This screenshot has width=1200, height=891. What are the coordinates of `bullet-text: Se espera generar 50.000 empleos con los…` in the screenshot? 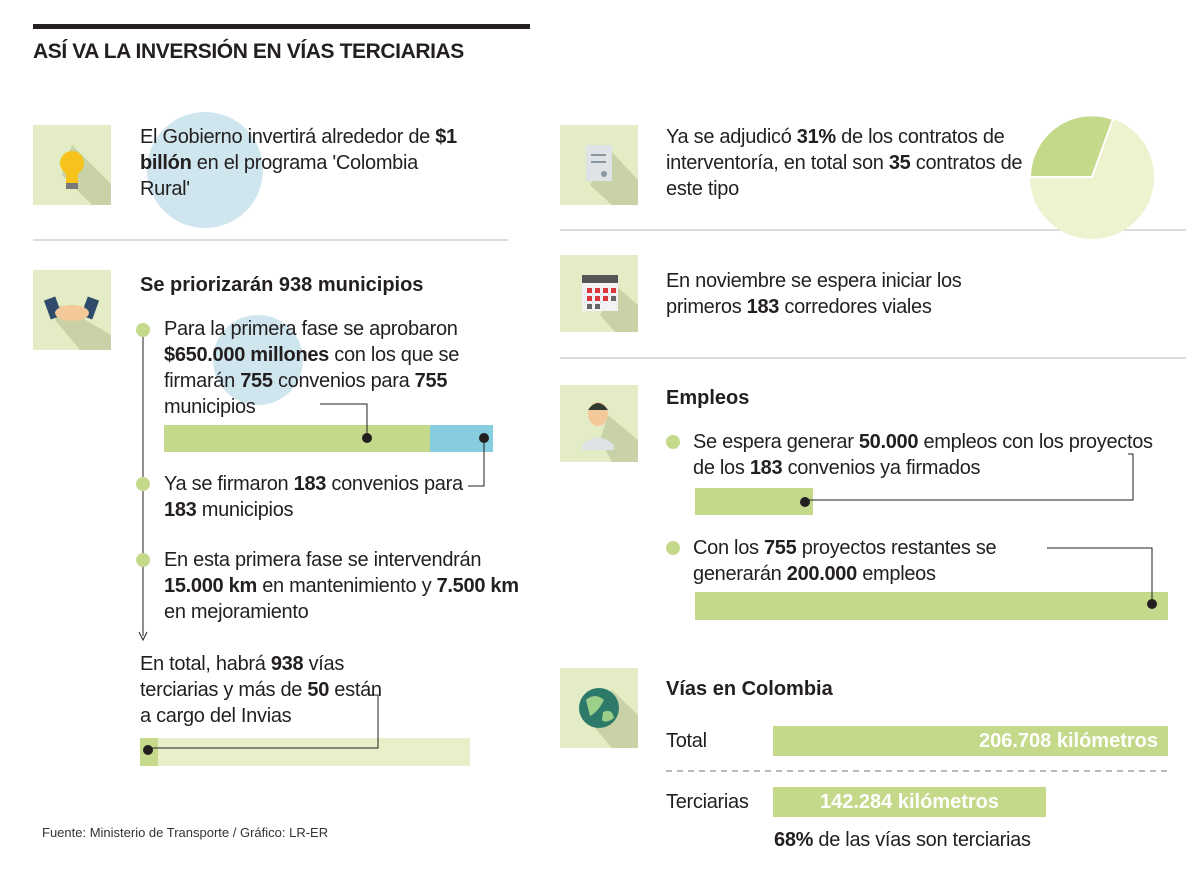 It's located at (923, 455).